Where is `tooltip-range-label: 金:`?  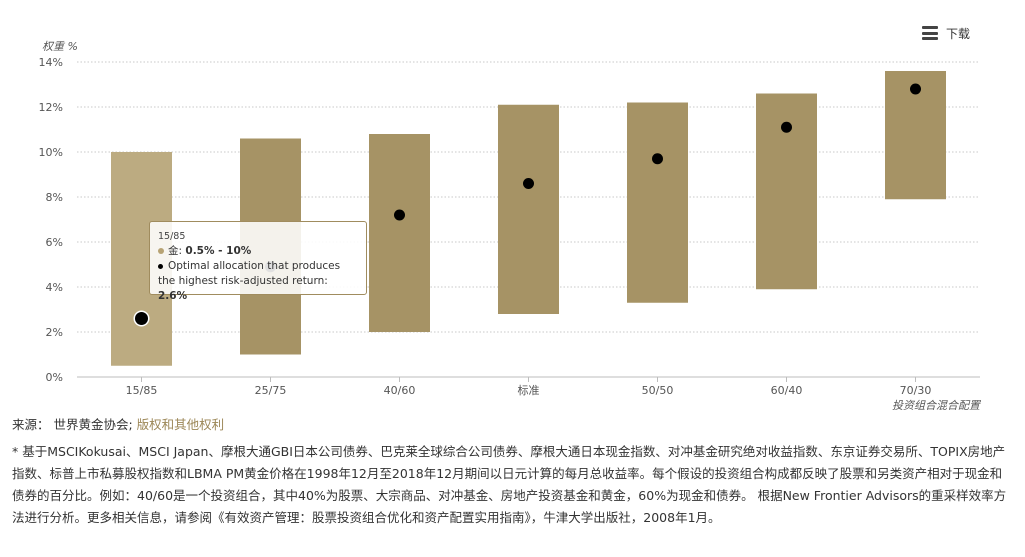
tooltip-range-label: 金: is located at coordinates (177, 251).